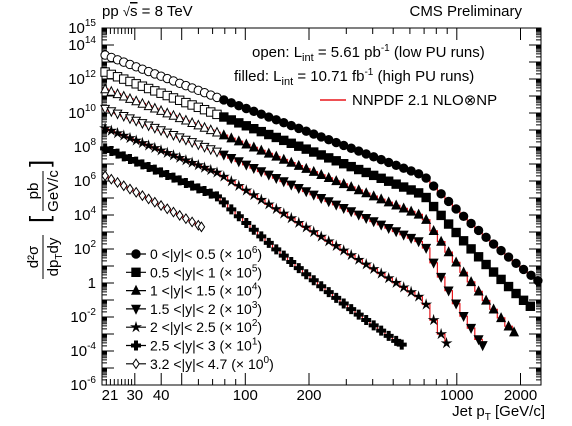 The image size is (572, 426). I want to click on y-title-unit-den: GeV/c, so click(53, 191).